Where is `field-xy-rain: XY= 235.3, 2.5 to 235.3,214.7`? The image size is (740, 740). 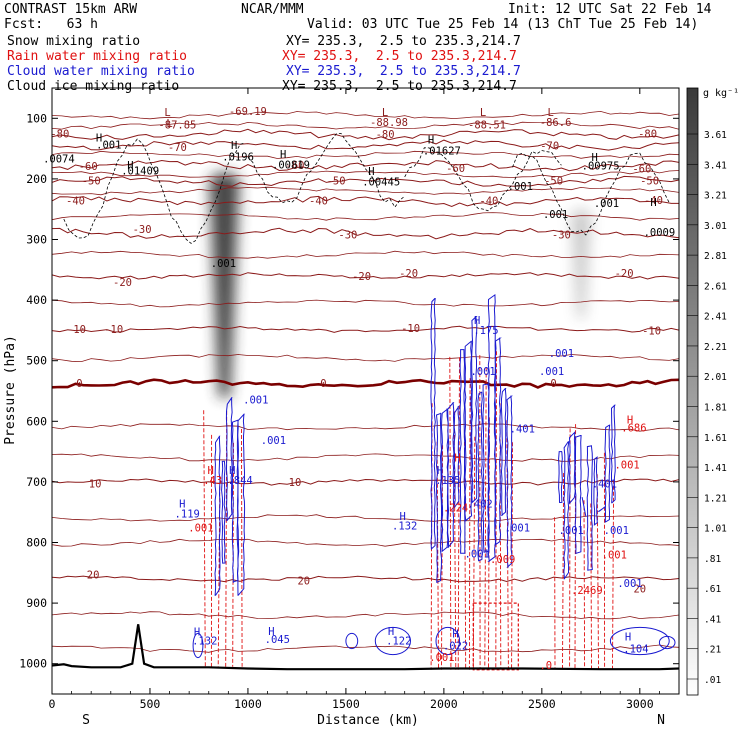
field-xy-rain: XY= 235.3, 2.5 to 235.3,214.7 is located at coordinates (399, 56).